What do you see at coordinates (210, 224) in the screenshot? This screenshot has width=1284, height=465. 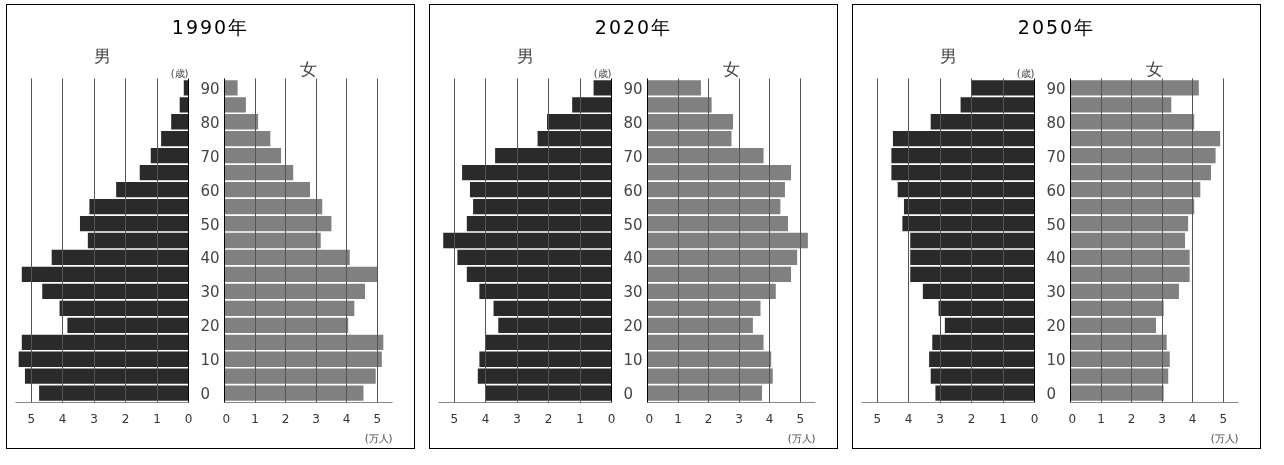 I see `y-tick-label: 50` at bounding box center [210, 224].